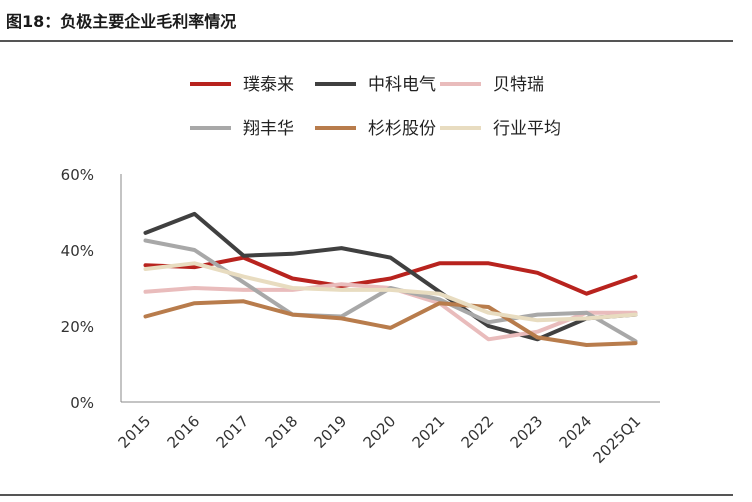 Image resolution: width=752 pixels, height=502 pixels. I want to click on x-tick-label: 2025Q1, so click(617, 439).